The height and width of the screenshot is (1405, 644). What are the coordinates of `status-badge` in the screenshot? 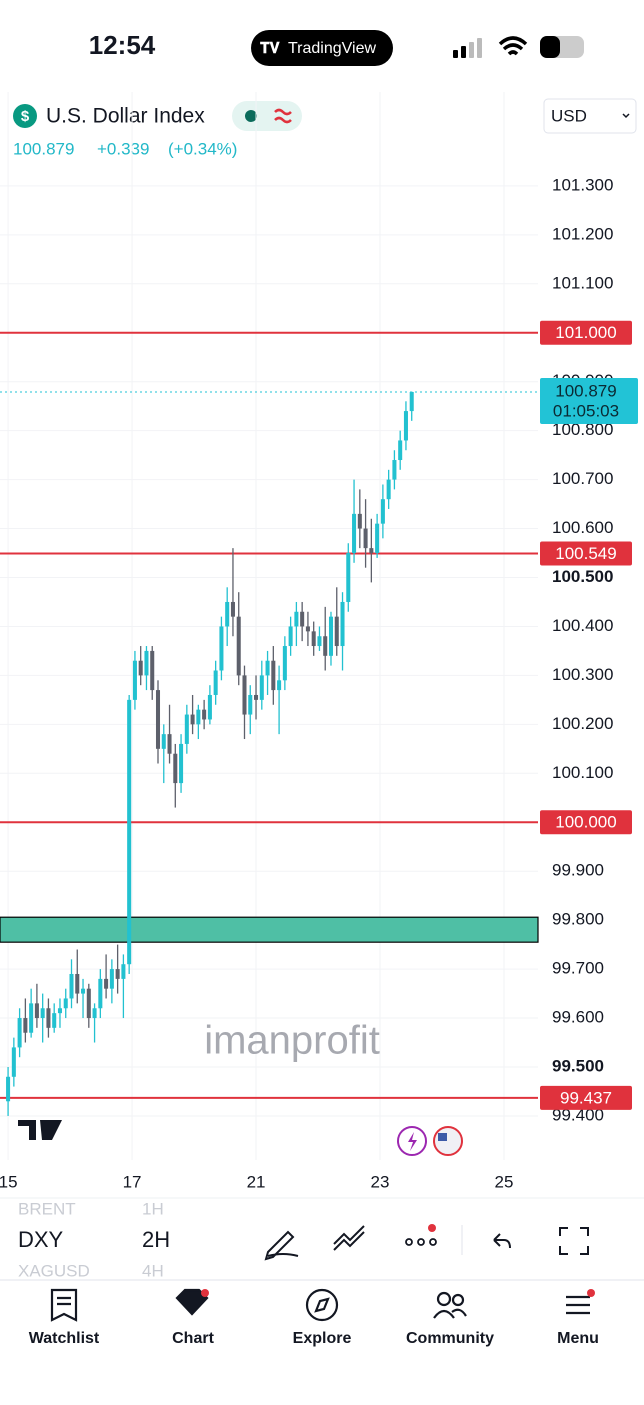 It's located at (267, 116).